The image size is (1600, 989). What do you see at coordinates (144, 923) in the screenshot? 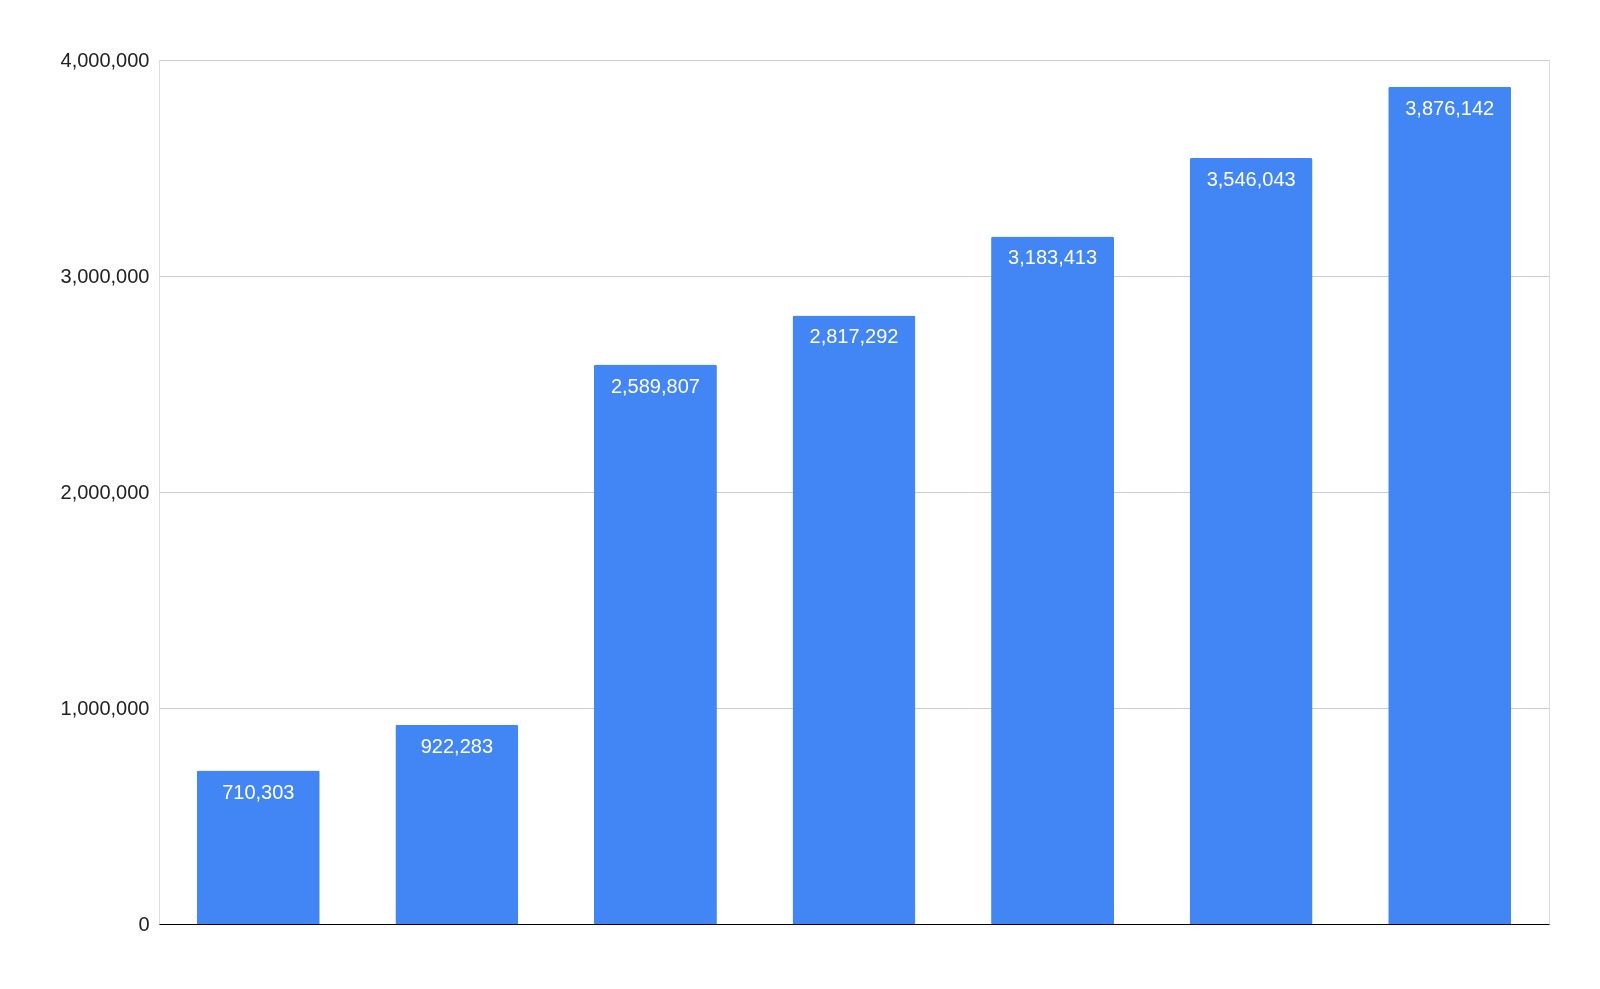
I see `y-tick-label: 0` at bounding box center [144, 923].